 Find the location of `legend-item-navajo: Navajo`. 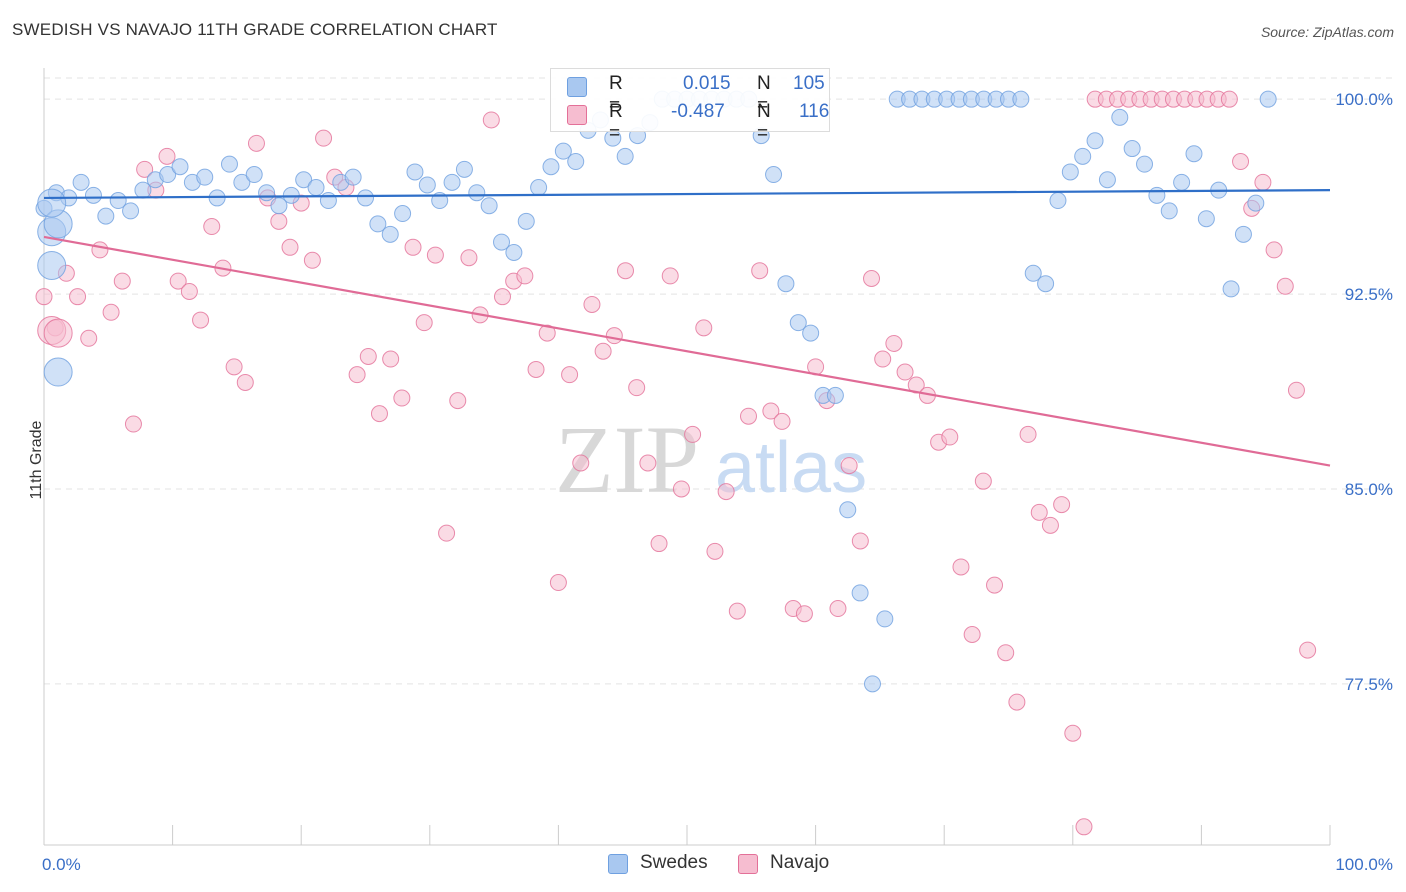

legend-item-navajo: Navajo is located at coordinates (783, 863).